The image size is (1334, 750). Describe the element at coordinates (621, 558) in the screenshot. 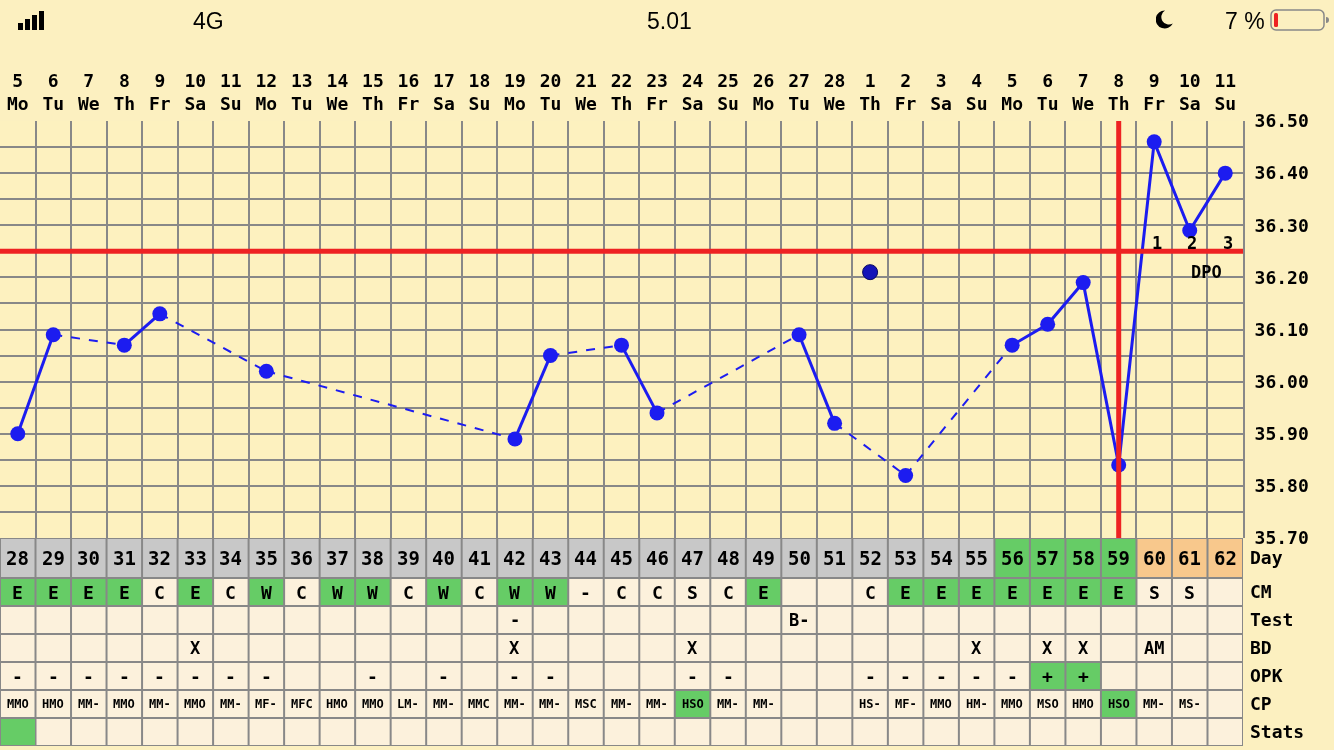

I see `text: 45` at that location.